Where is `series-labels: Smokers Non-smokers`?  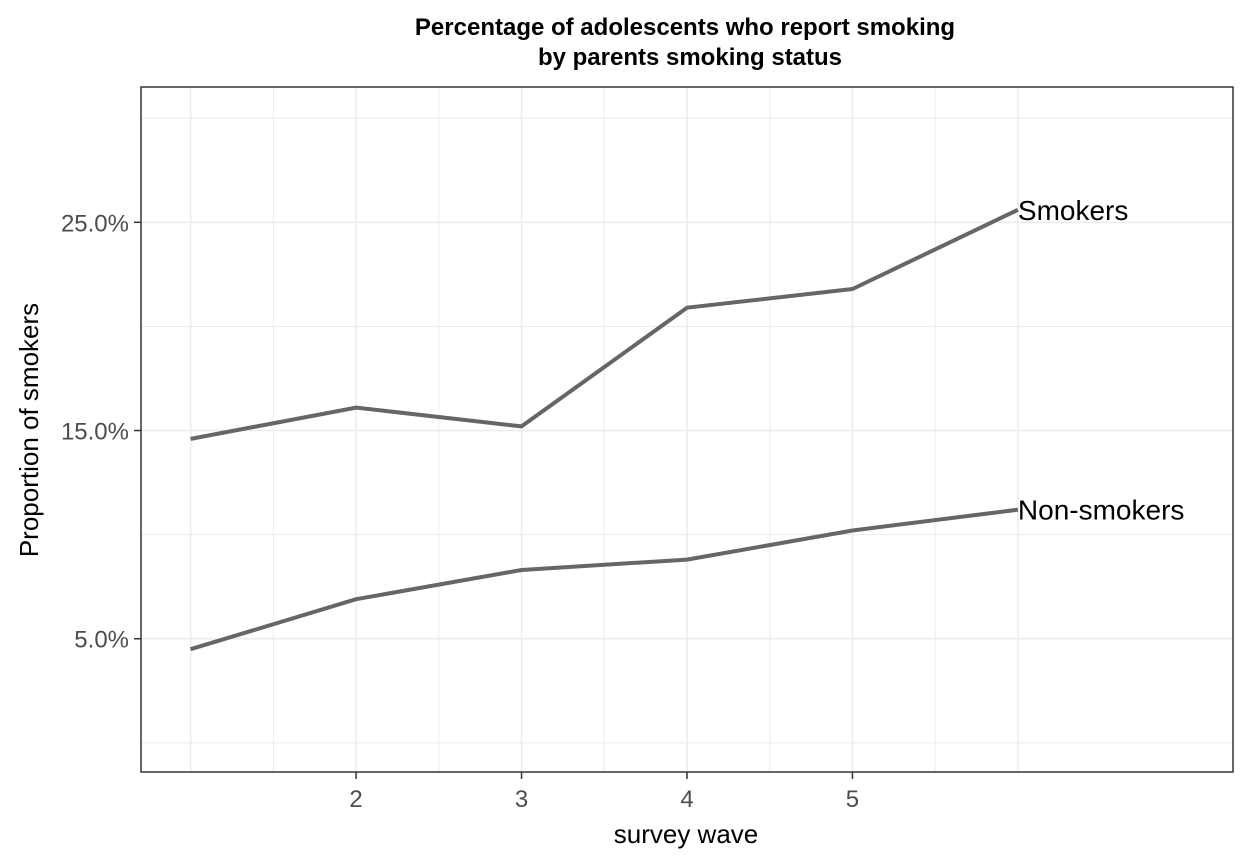 series-labels: Smokers Non-smokers is located at coordinates (1101, 360).